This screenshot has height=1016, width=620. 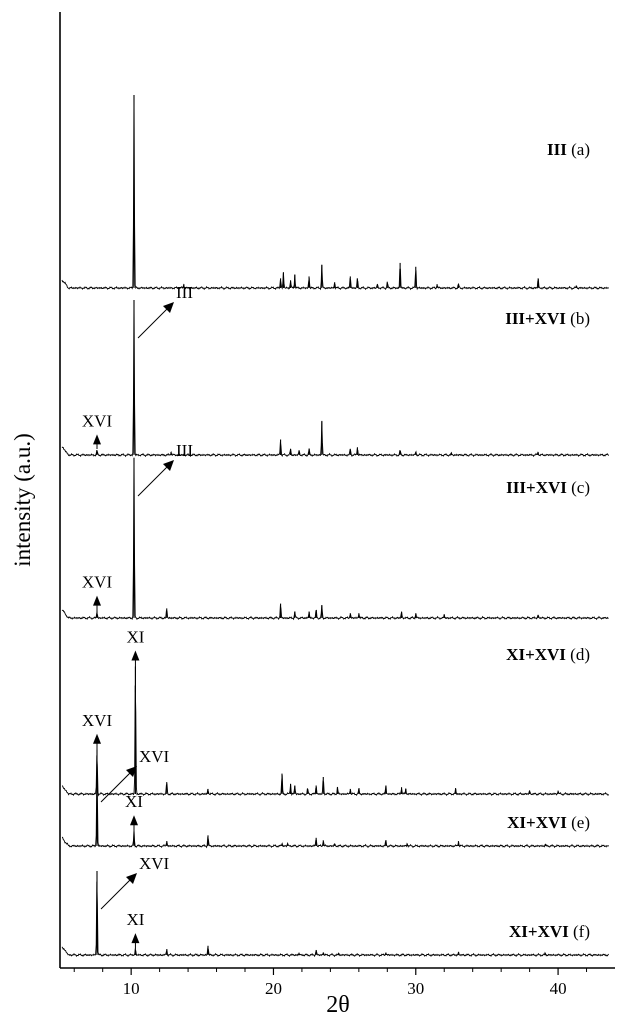 What do you see at coordinates (330, 983) in the screenshot?
I see `x-axis-ticks: 10 20 30 40` at bounding box center [330, 983].